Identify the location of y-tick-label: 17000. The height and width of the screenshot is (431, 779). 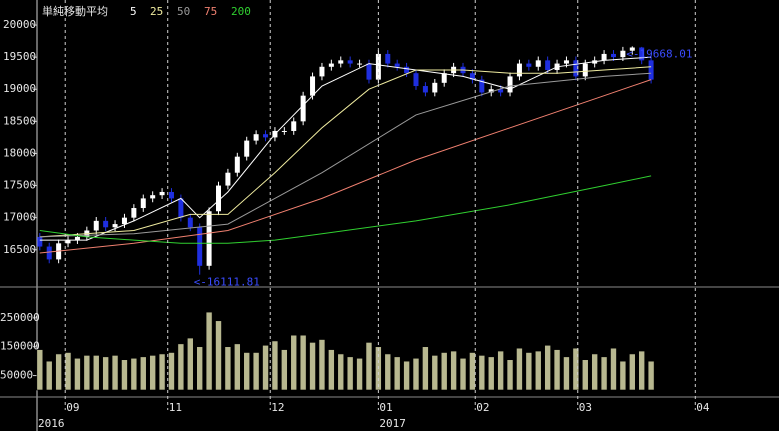
(19, 217).